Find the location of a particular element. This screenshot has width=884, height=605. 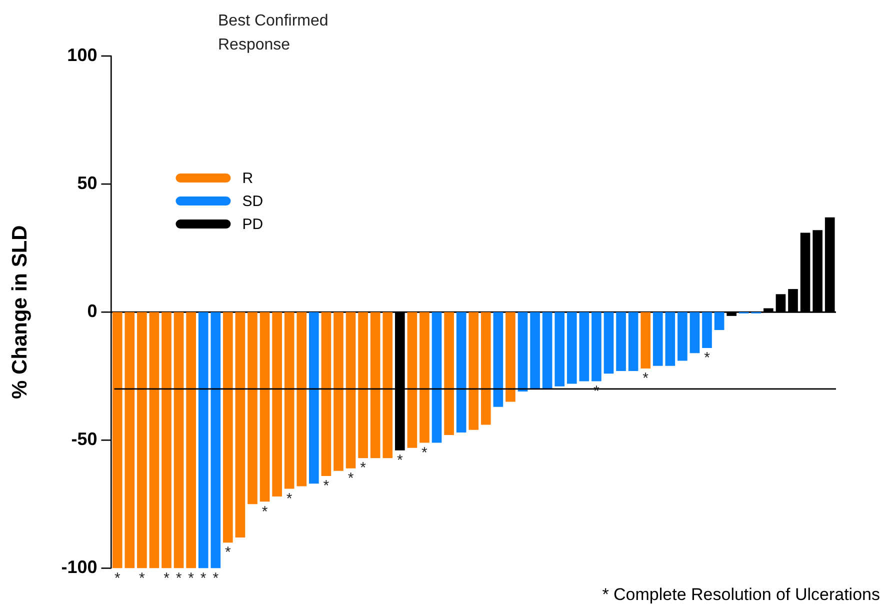

text: * Complete Resolution of Ulcerations is located at coordinates (741, 594).